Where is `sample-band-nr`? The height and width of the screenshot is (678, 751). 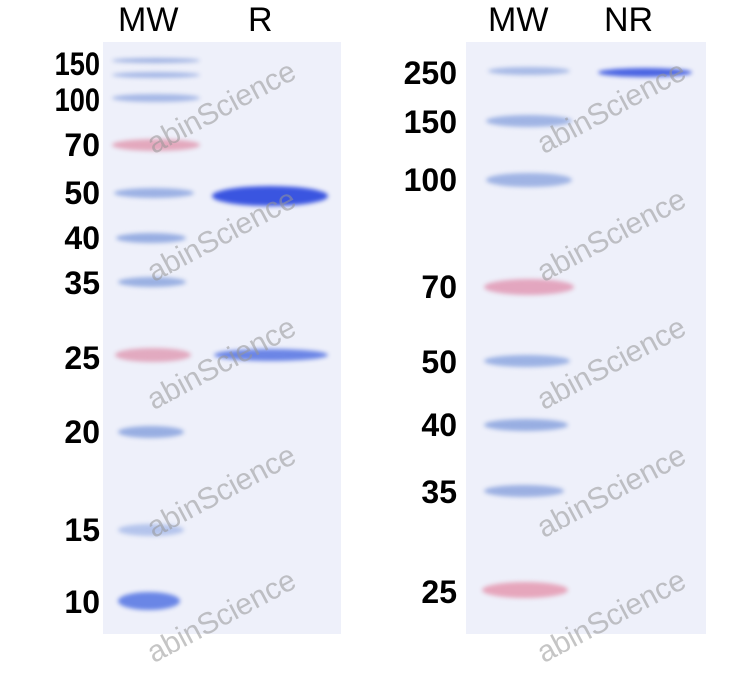 sample-band-nr is located at coordinates (645, 72).